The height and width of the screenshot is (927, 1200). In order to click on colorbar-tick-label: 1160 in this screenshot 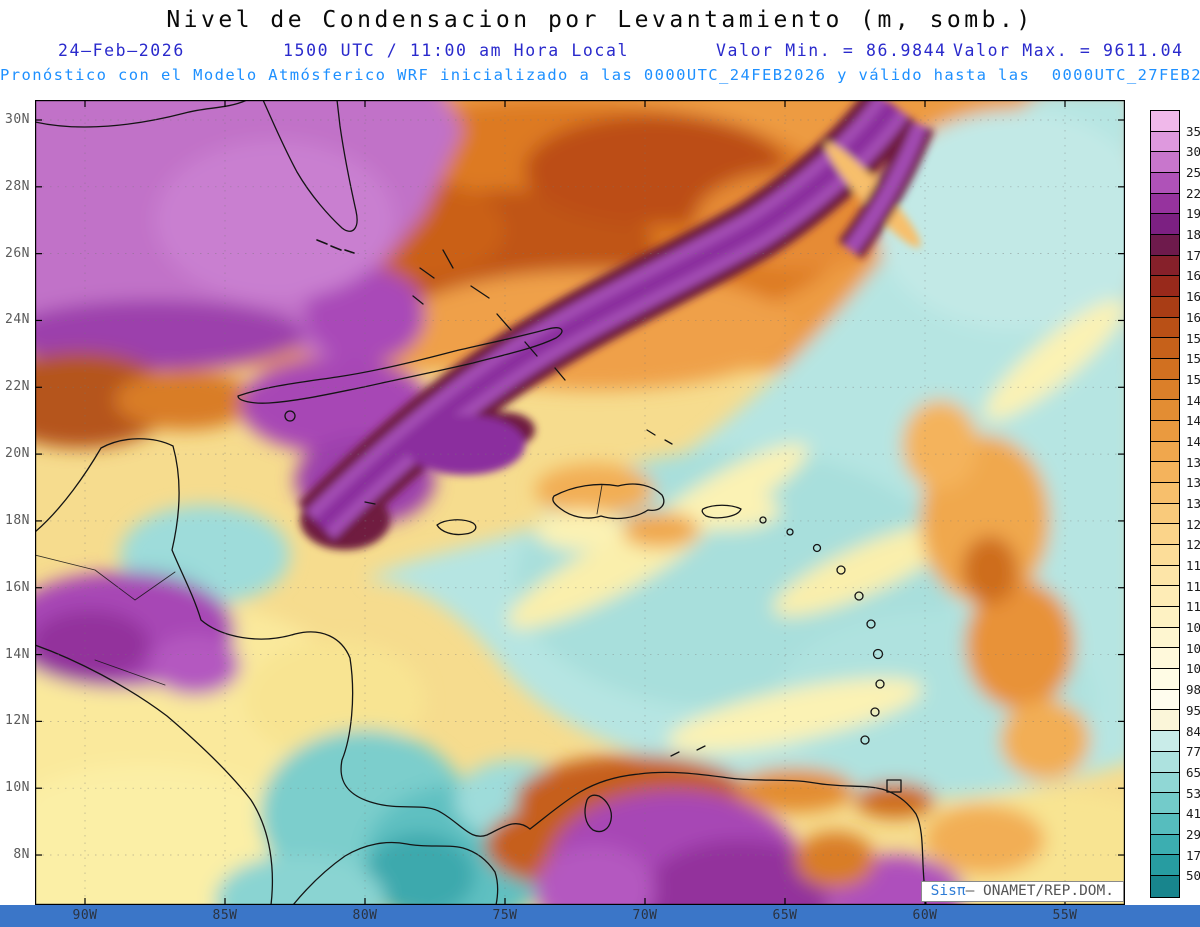, I will do `click(1193, 586)`.